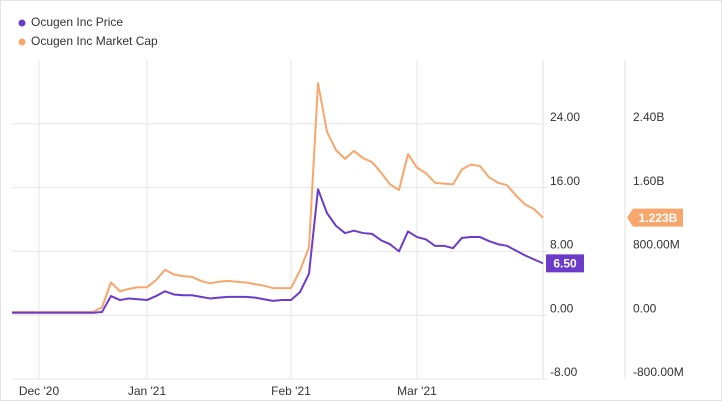 Image resolution: width=722 pixels, height=401 pixels. Describe the element at coordinates (562, 245) in the screenshot. I see `y-tick-label: 8.00` at that location.